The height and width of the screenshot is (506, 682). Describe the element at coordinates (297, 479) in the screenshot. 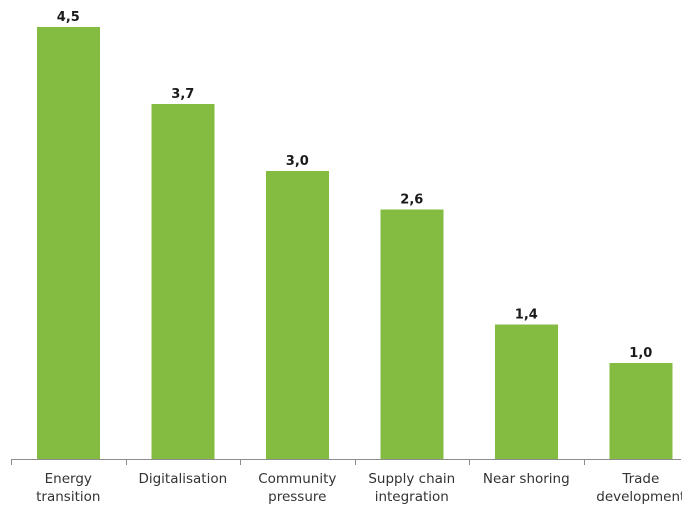

I see `category-tick-label: Community` at that location.